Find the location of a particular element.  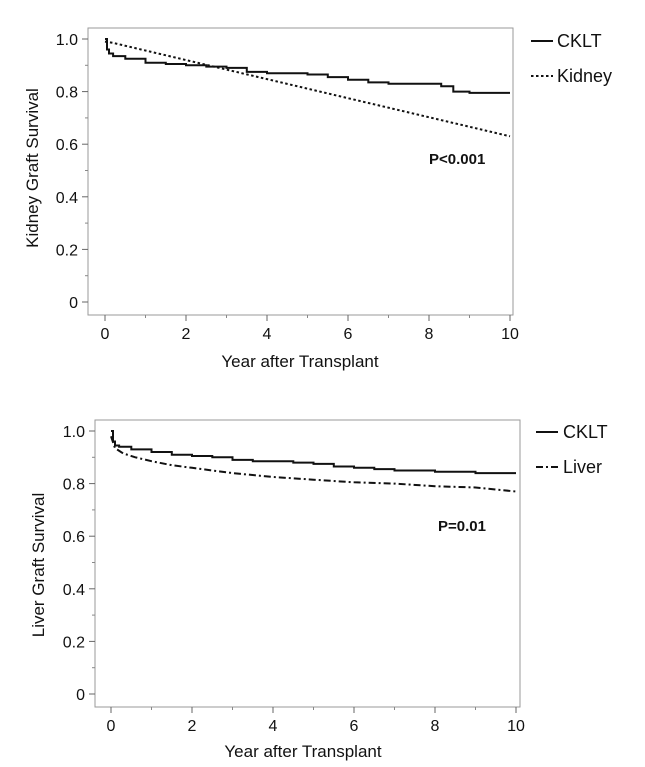

series-line-kidney is located at coordinates (307, 89).